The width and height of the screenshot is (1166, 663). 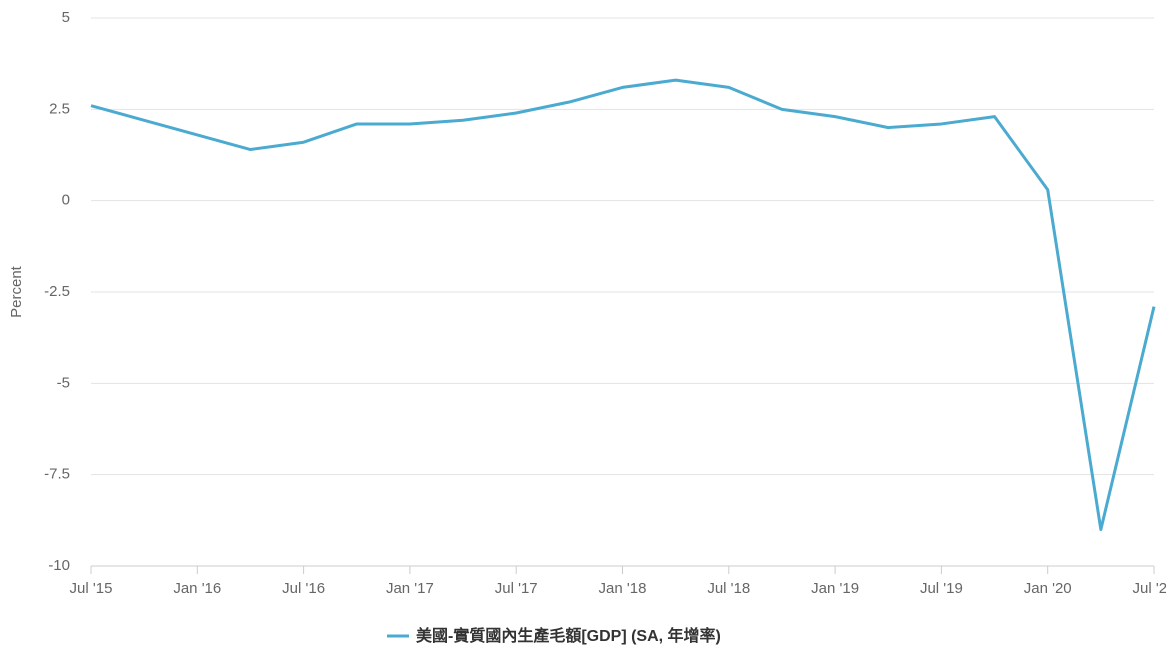 I want to click on legend-item: 美國-實質國內生產毛額[GDP] (SA, 年增率), so click(x=554, y=635).